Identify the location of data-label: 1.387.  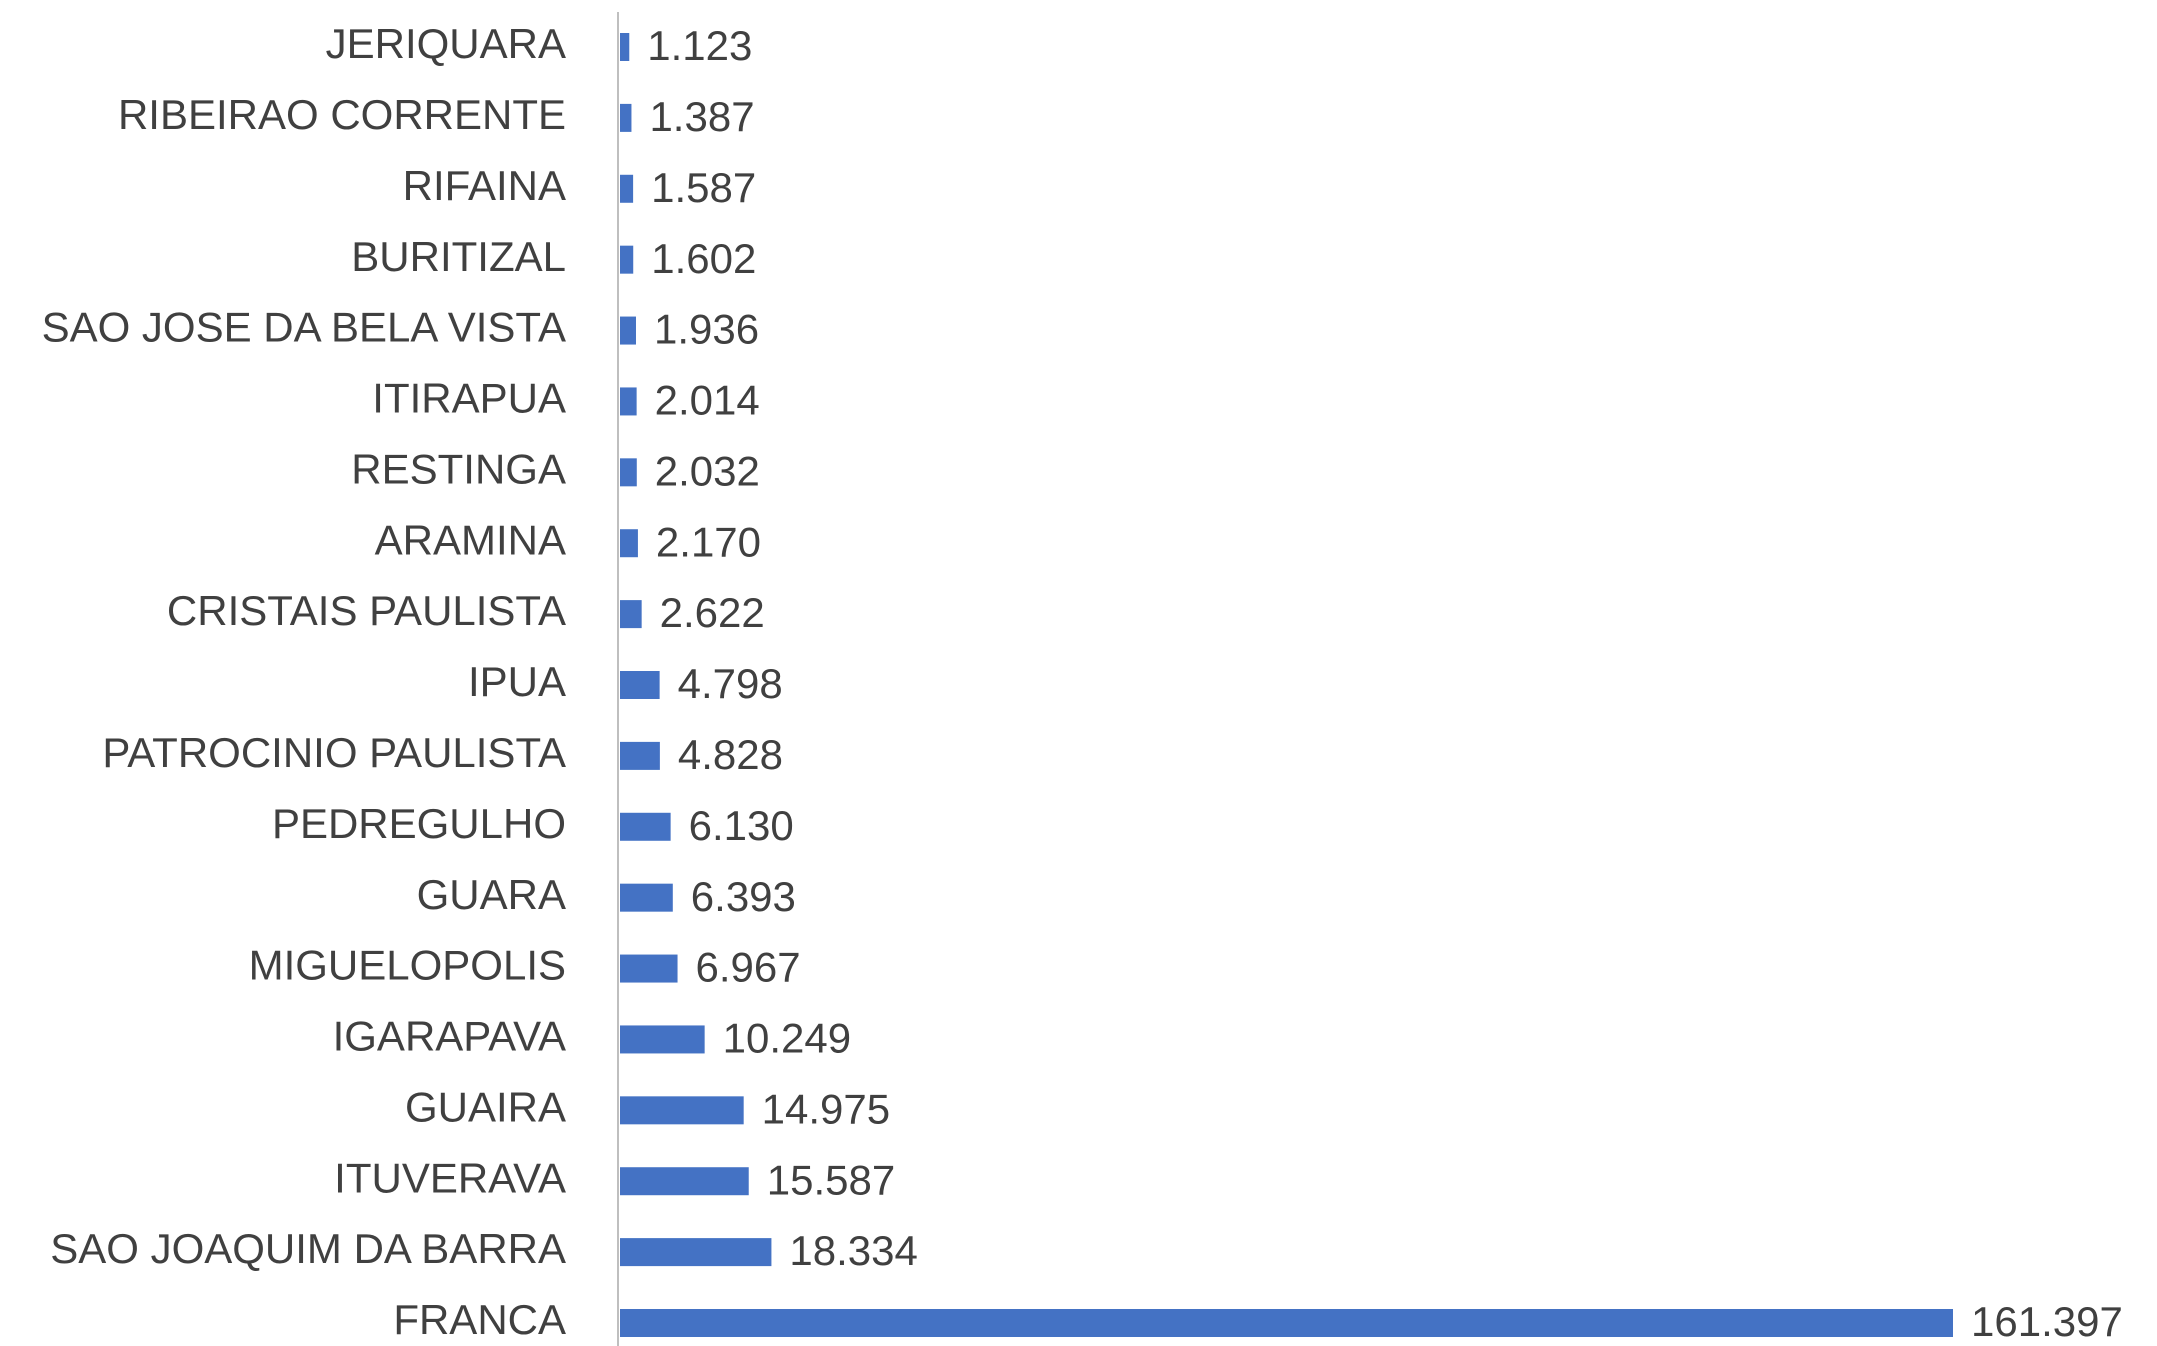
(701, 116).